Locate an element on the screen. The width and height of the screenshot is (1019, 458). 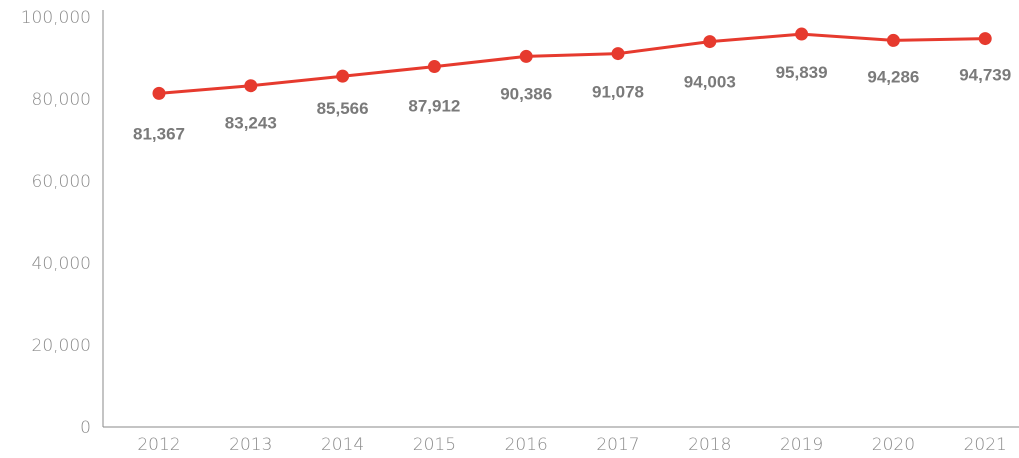
x-tick-label: 2019 is located at coordinates (801, 445).